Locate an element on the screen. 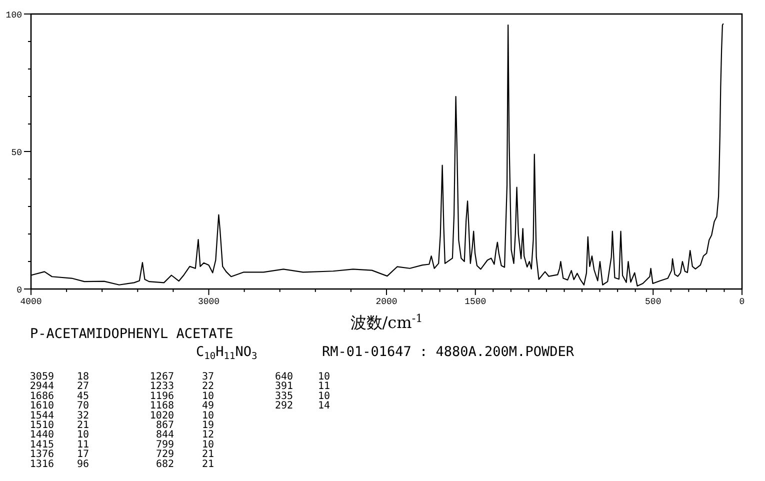  text: 45 is located at coordinates (83, 396).